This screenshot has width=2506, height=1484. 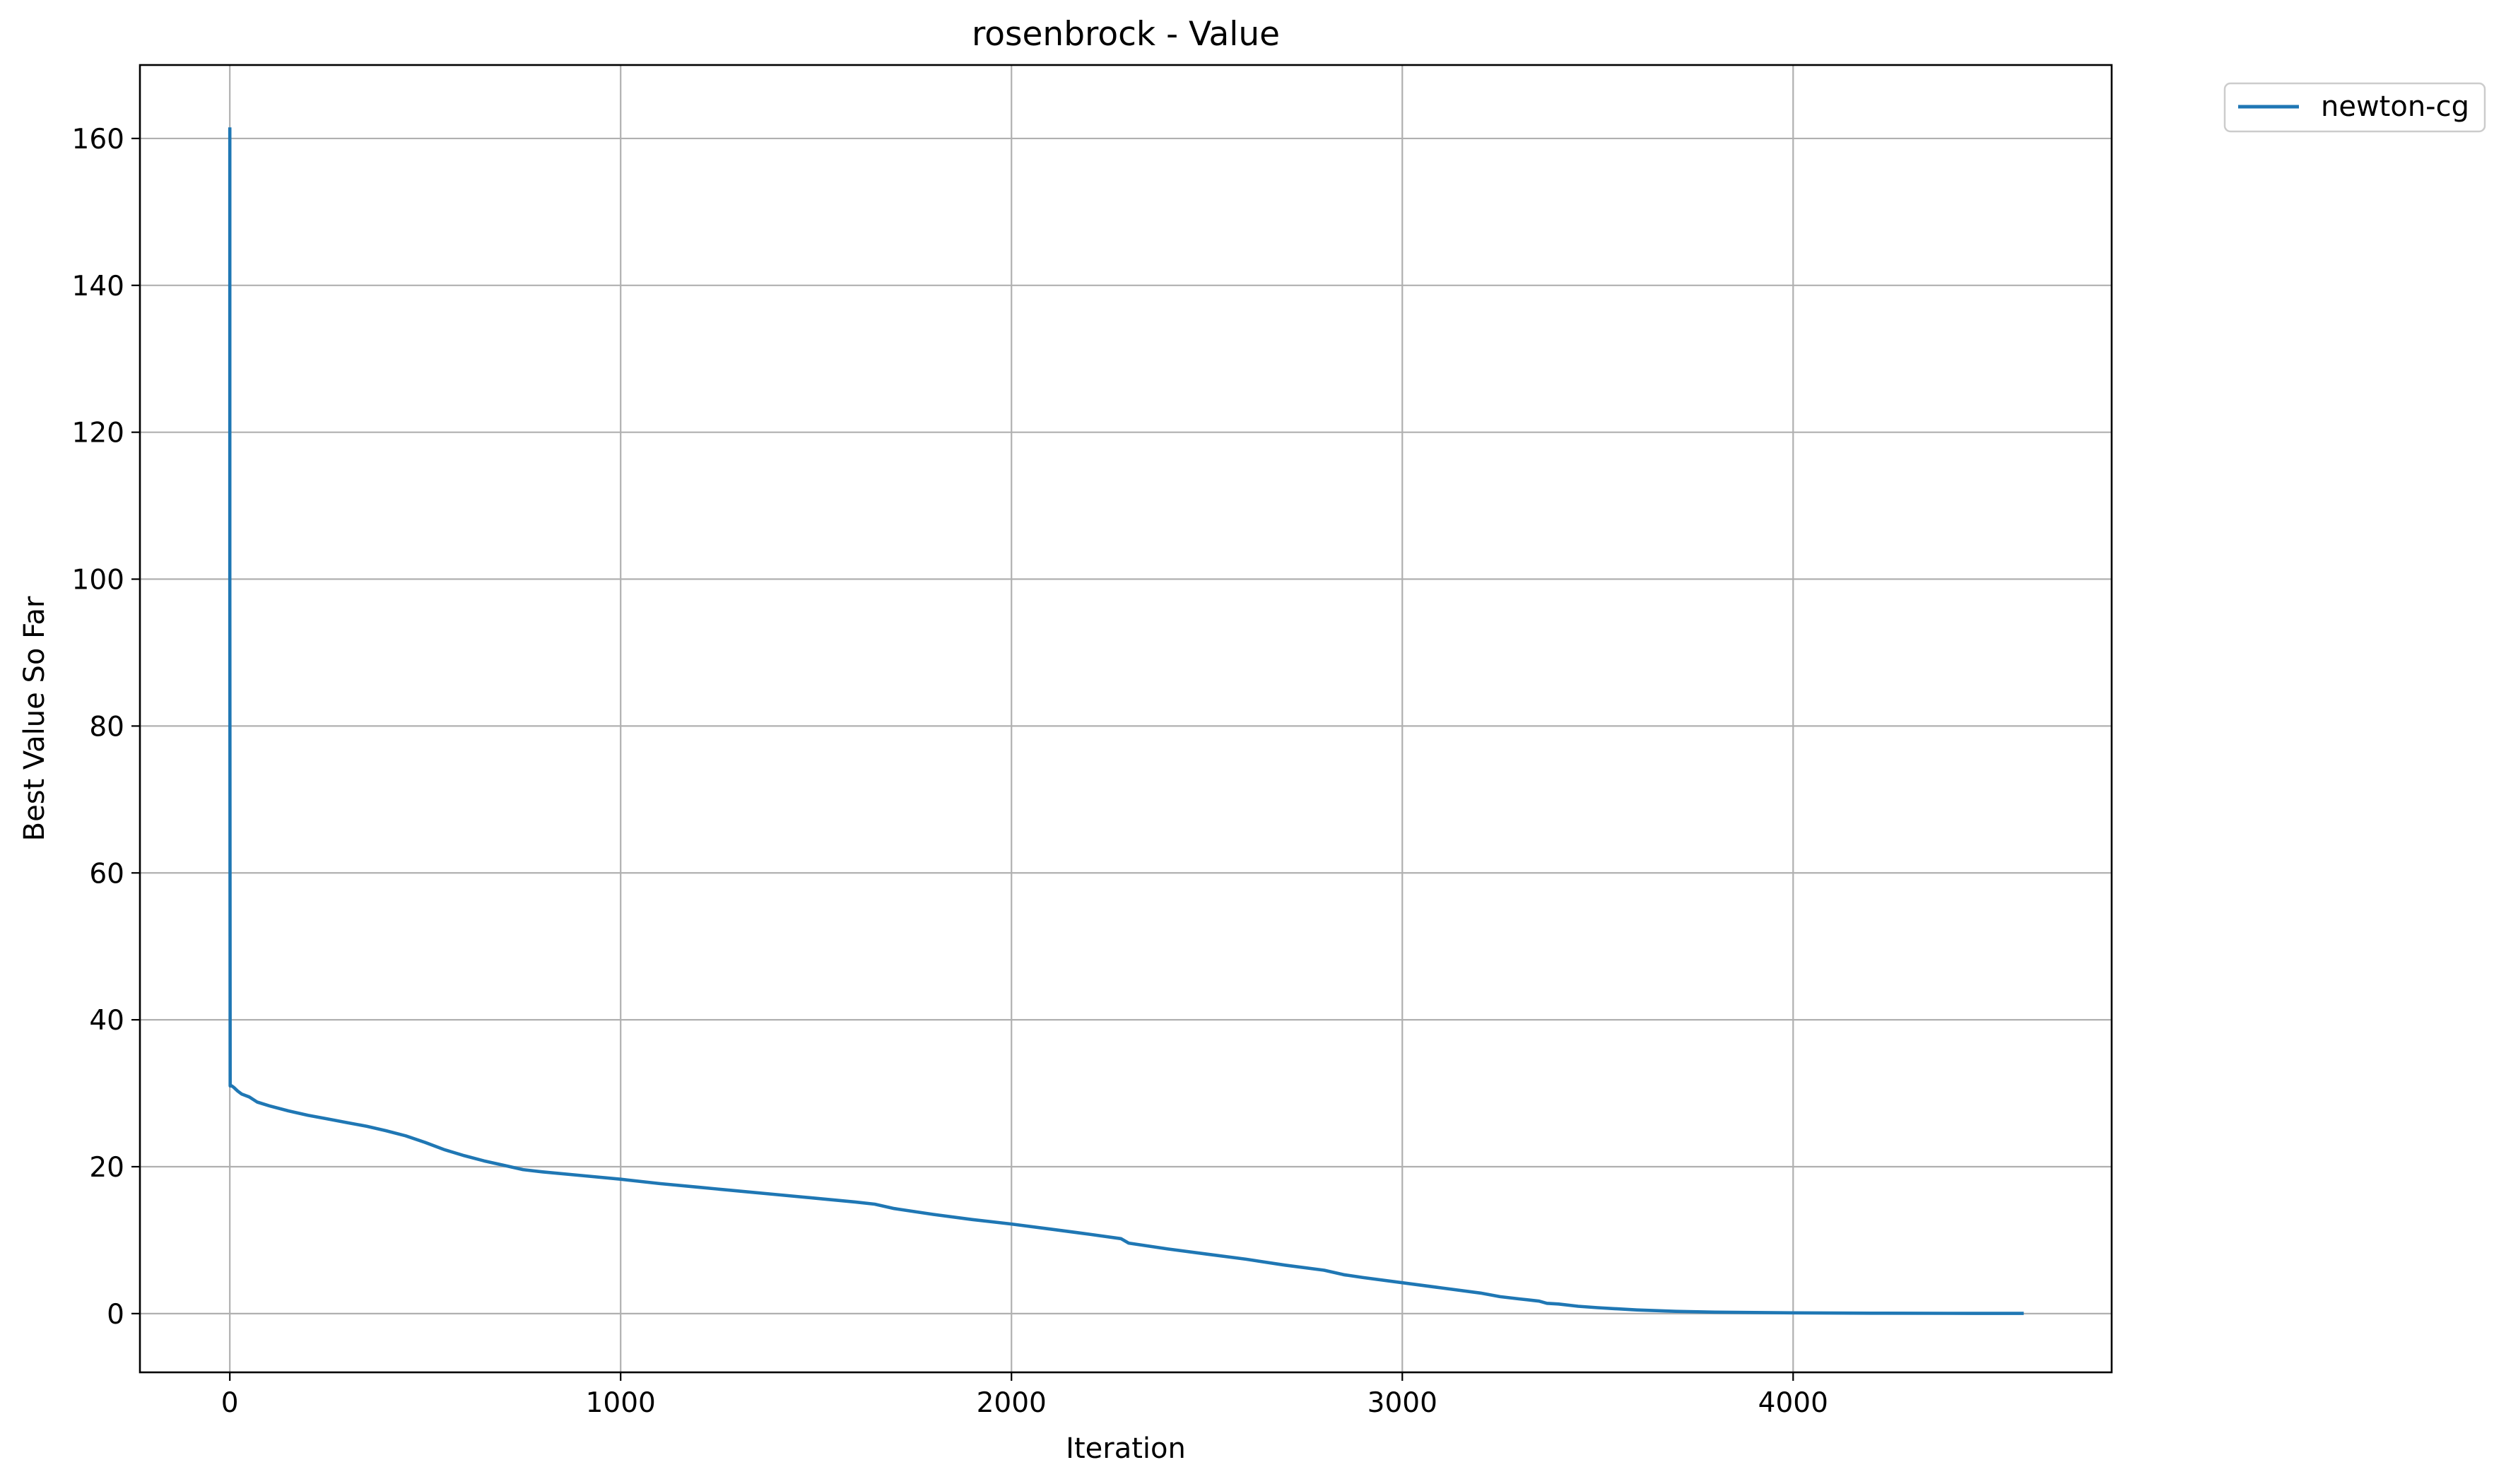 I want to click on y-tick-label: 60, so click(x=106, y=874).